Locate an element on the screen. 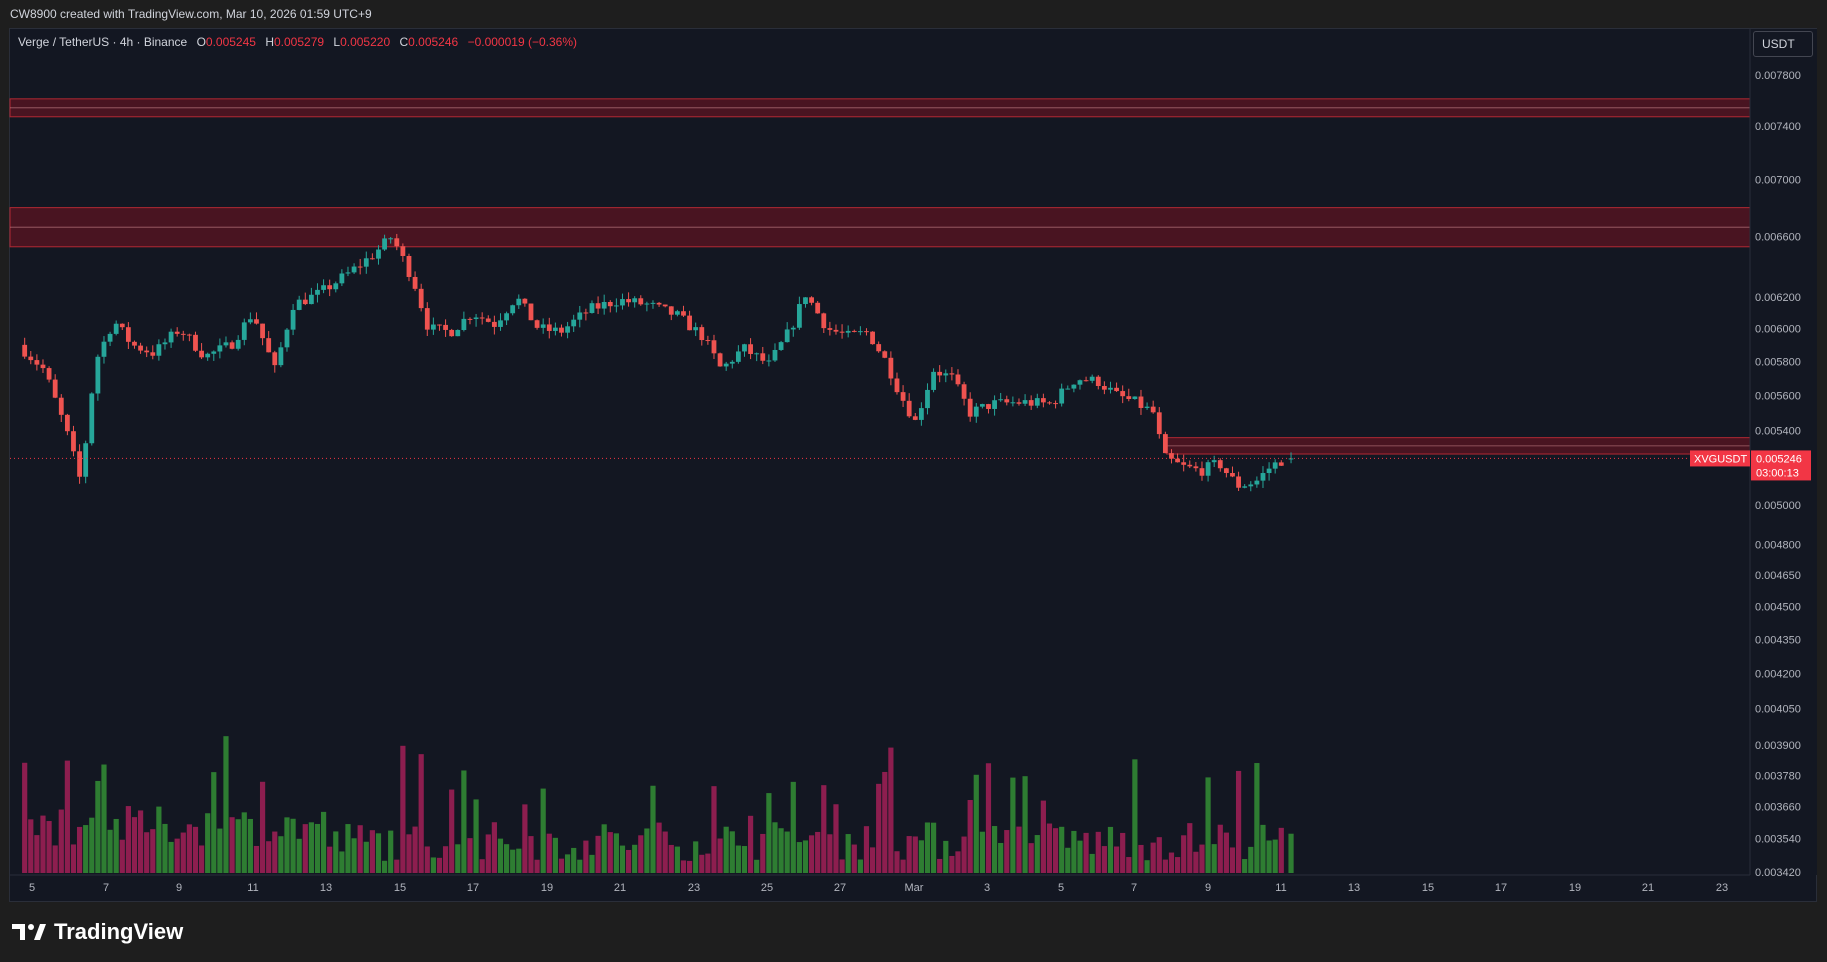 The width and height of the screenshot is (1827, 962). time-tick-label: 9 is located at coordinates (1208, 888).